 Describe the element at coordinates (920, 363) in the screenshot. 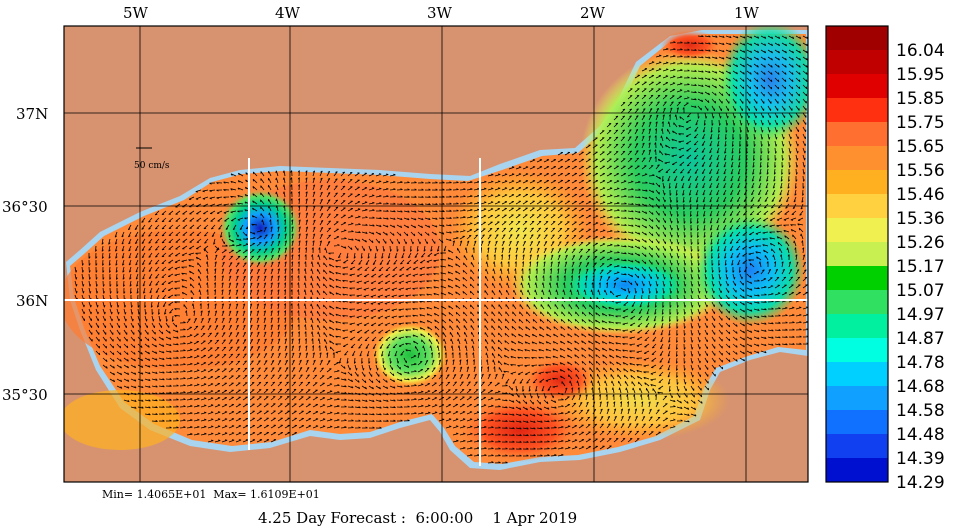

I see `colorbar-value-label: 14.78` at that location.